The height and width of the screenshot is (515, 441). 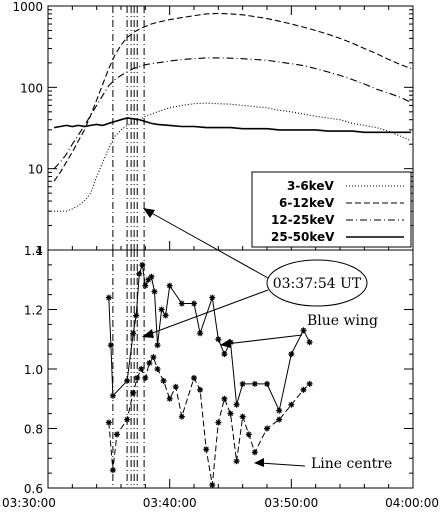 What do you see at coordinates (259, 462) in the screenshot?
I see `line-centre-arrow-head` at bounding box center [259, 462].